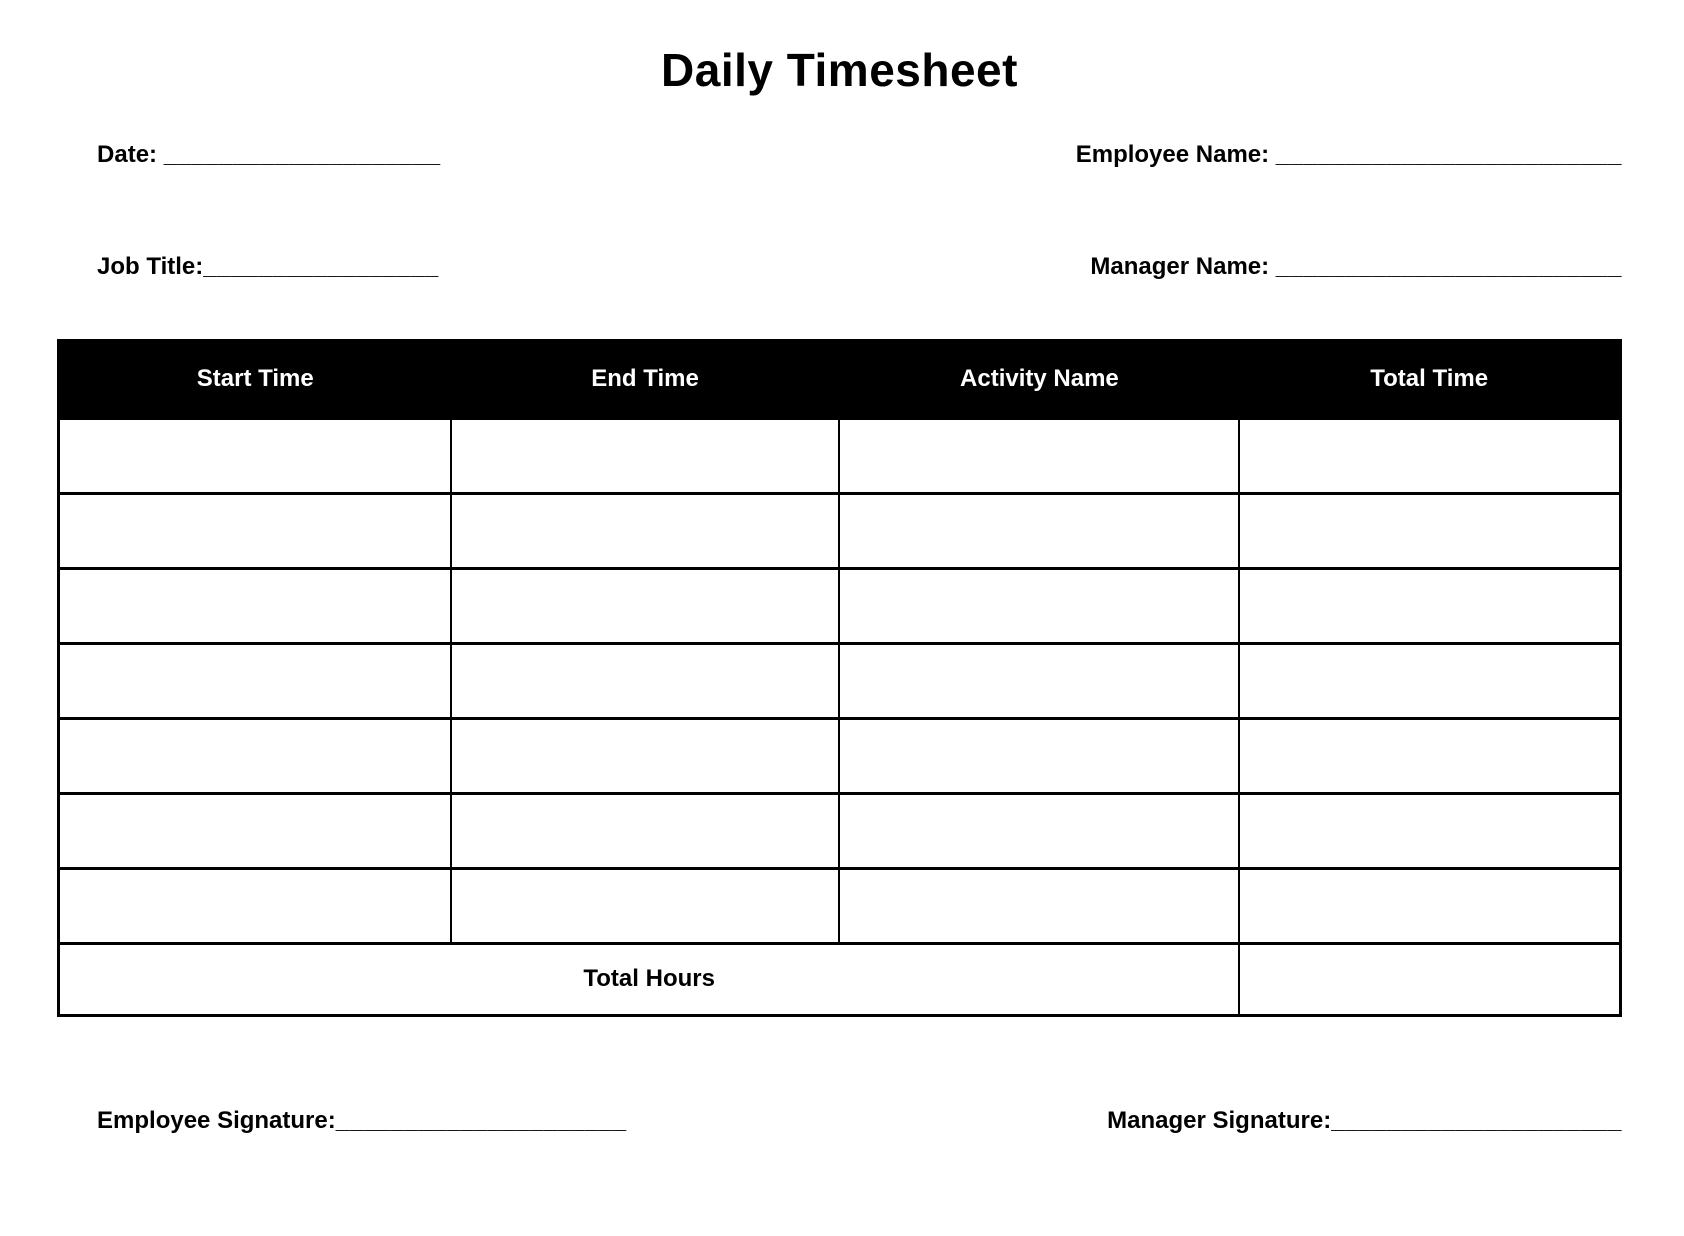 The width and height of the screenshot is (1684, 1236). Describe the element at coordinates (1430, 379) in the screenshot. I see `column-header-total-time: Total Time` at that location.